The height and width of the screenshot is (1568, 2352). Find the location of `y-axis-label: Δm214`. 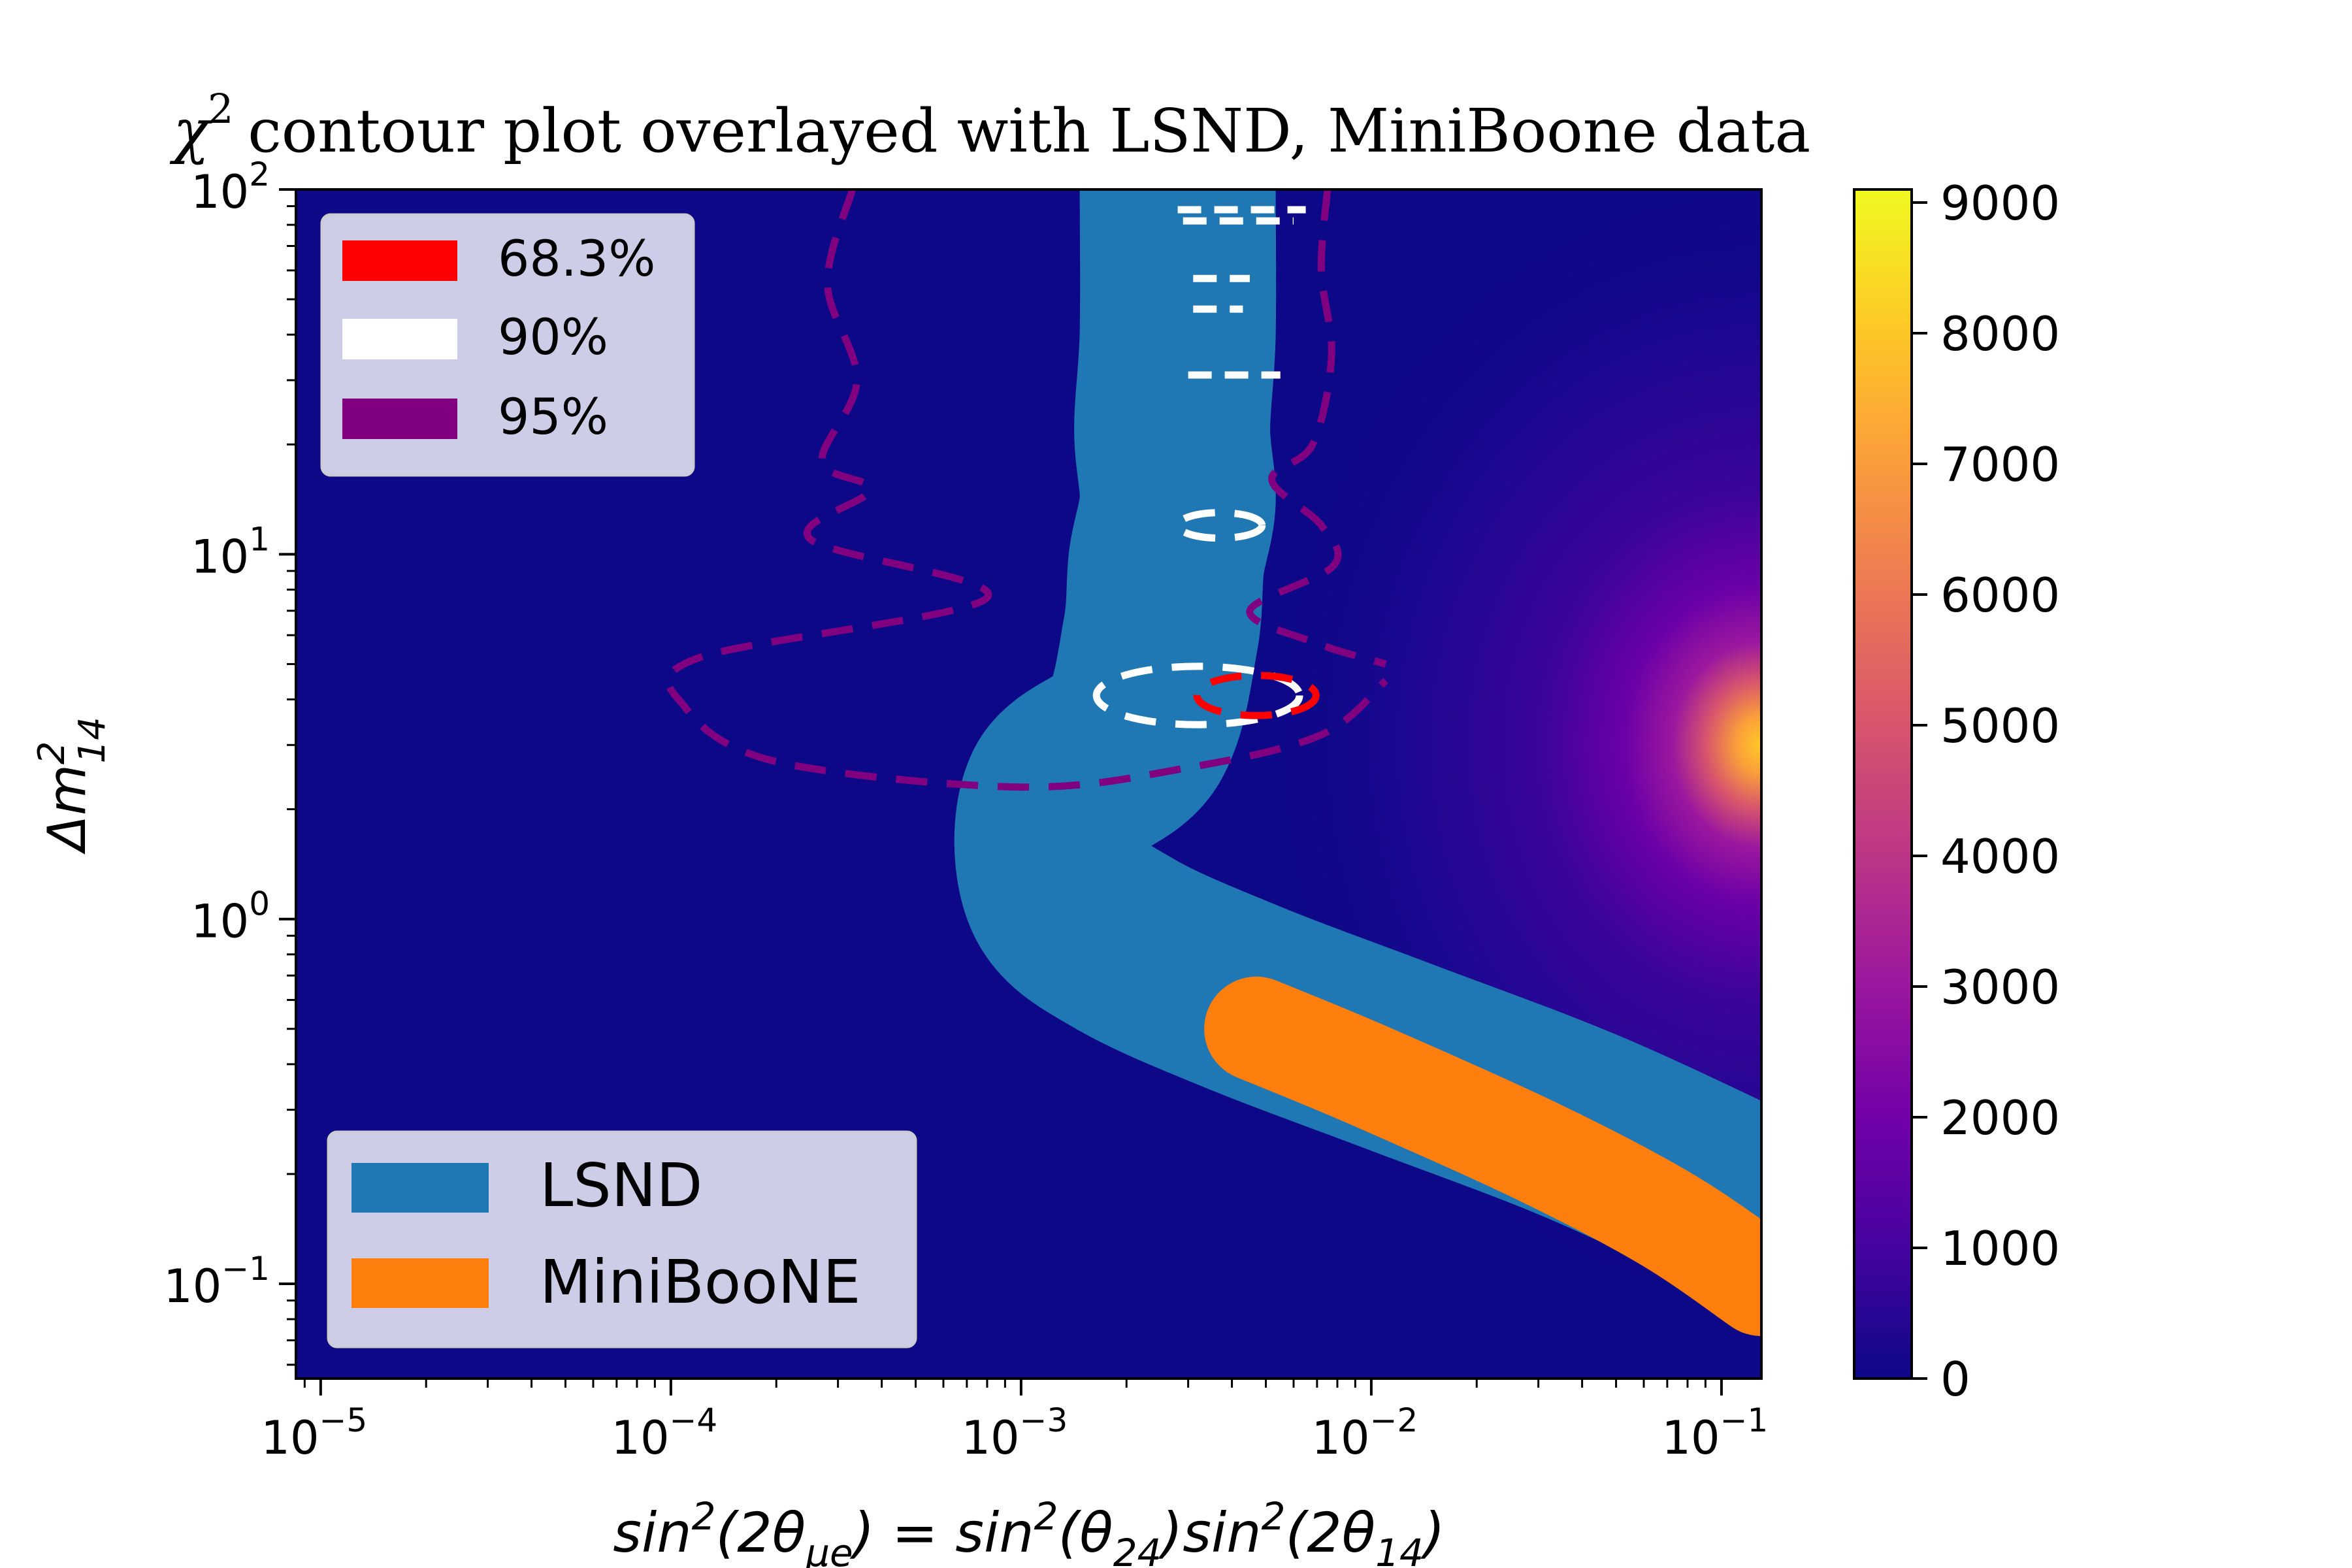

y-axis-label: Δm214 is located at coordinates (72, 786).